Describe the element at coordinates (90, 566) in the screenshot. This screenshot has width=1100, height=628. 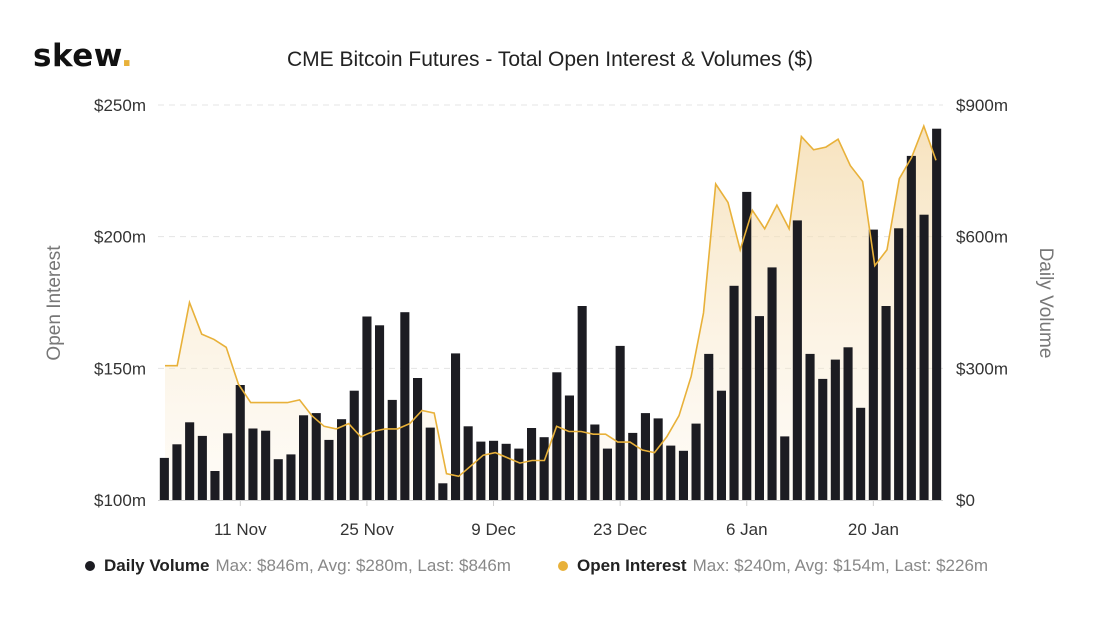
I see `legend-volume-marker` at that location.